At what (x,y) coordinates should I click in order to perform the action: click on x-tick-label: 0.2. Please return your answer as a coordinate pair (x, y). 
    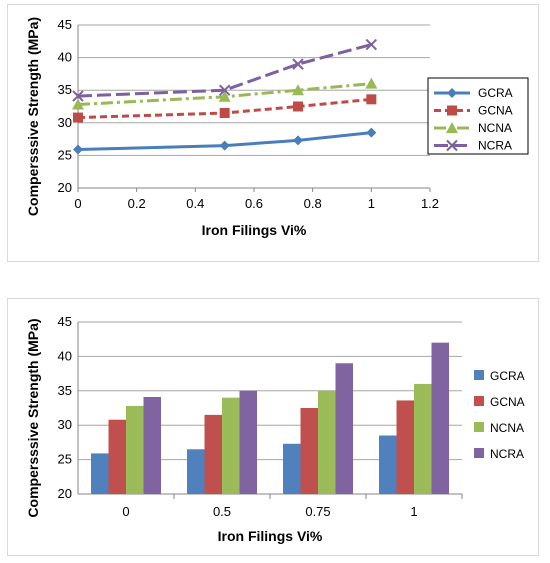
    Looking at the image, I should click on (137, 203).